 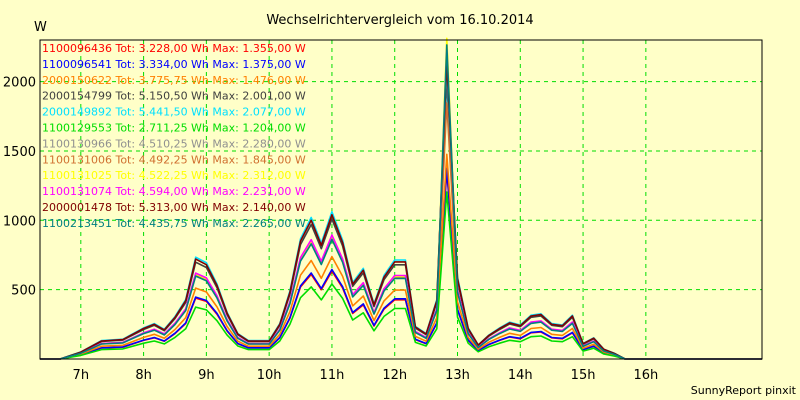 I want to click on x-tick-label-4: 11h, so click(x=332, y=375).